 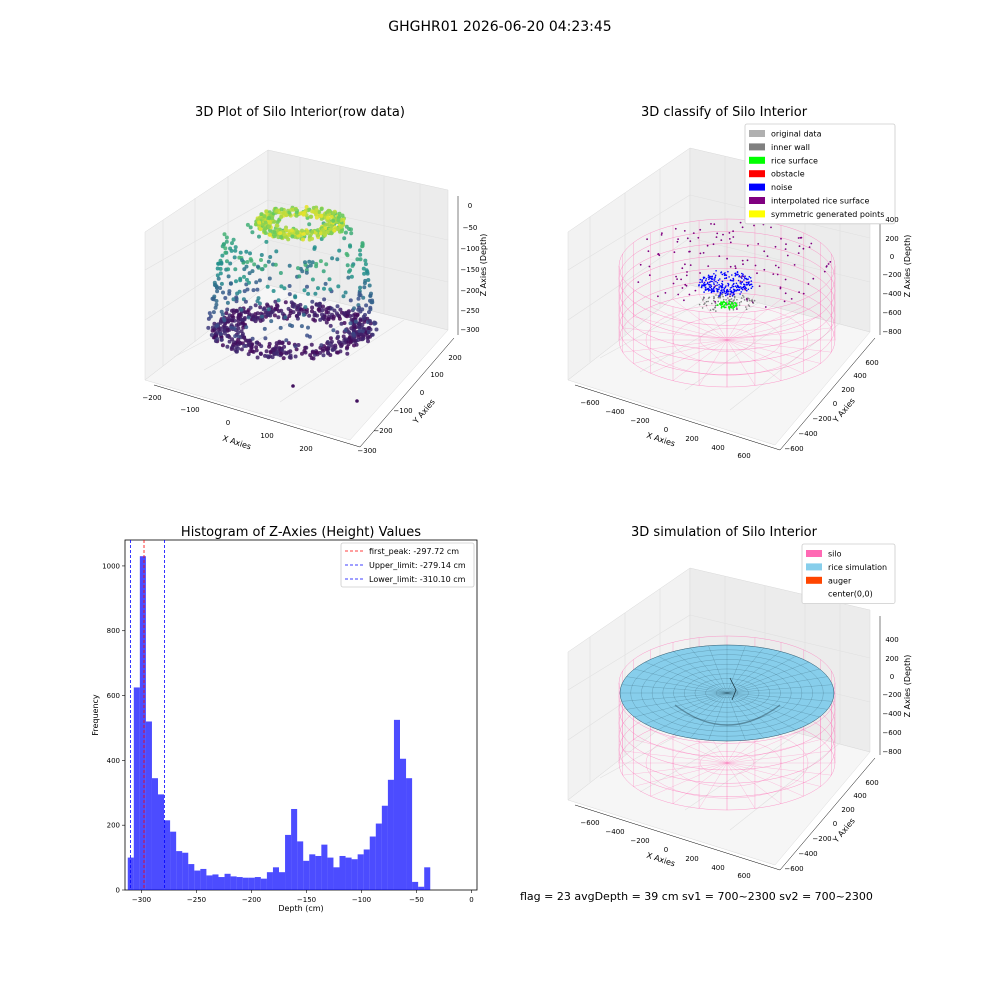 What do you see at coordinates (301, 298) in the screenshot?
I see `raw-axes-panes` at bounding box center [301, 298].